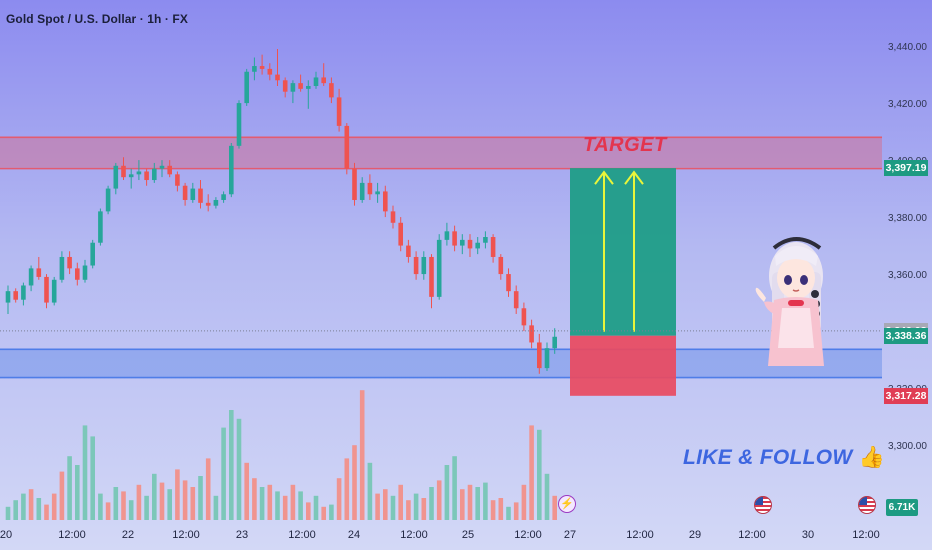 The image size is (932, 550). I want to click on y-tick-label: 3,380.00, so click(907, 218).